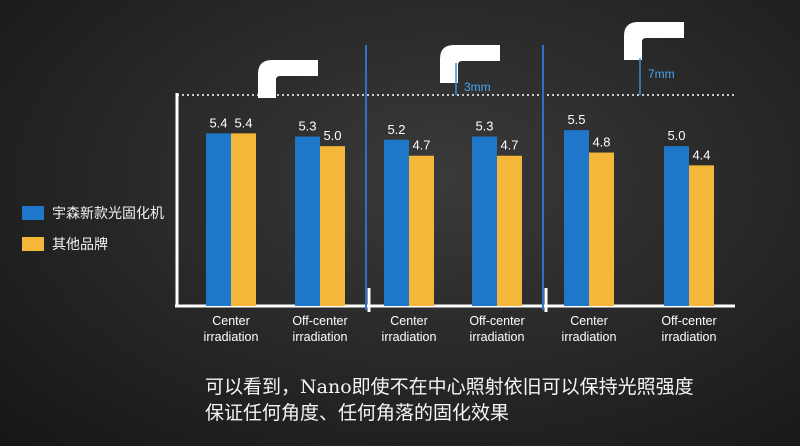  I want to click on data-label-series1-1: 5.0, so click(332, 135).